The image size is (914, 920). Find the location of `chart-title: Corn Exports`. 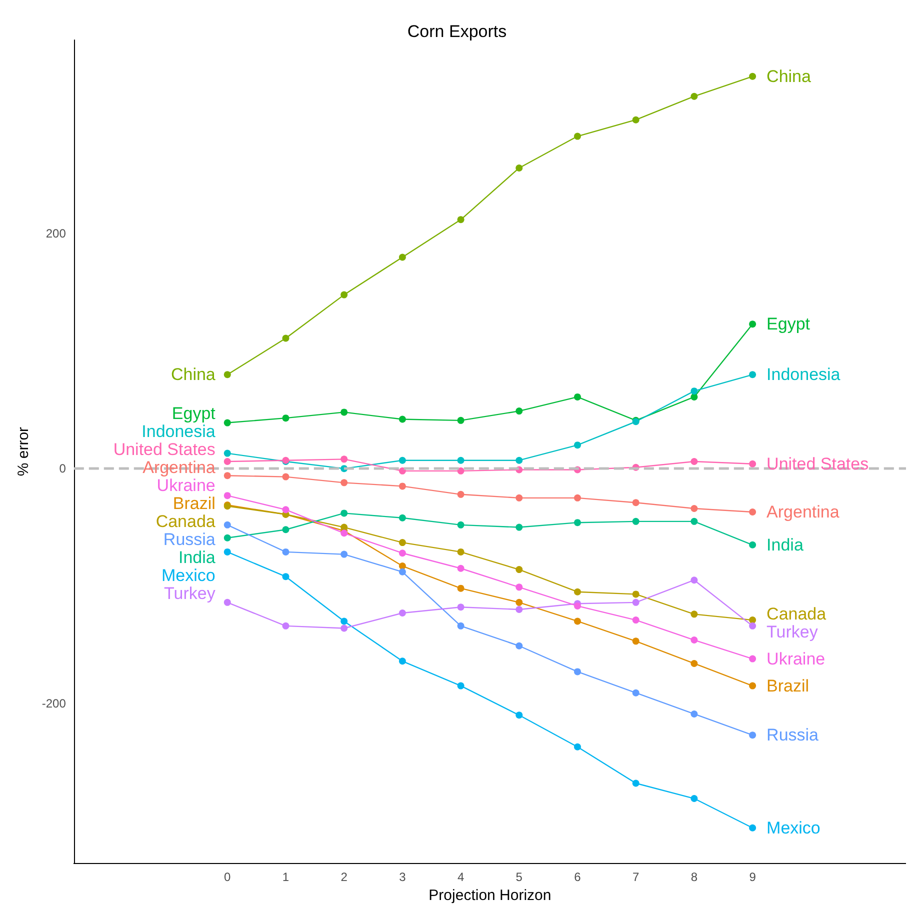

chart-title: Corn Exports is located at coordinates (457, 31).